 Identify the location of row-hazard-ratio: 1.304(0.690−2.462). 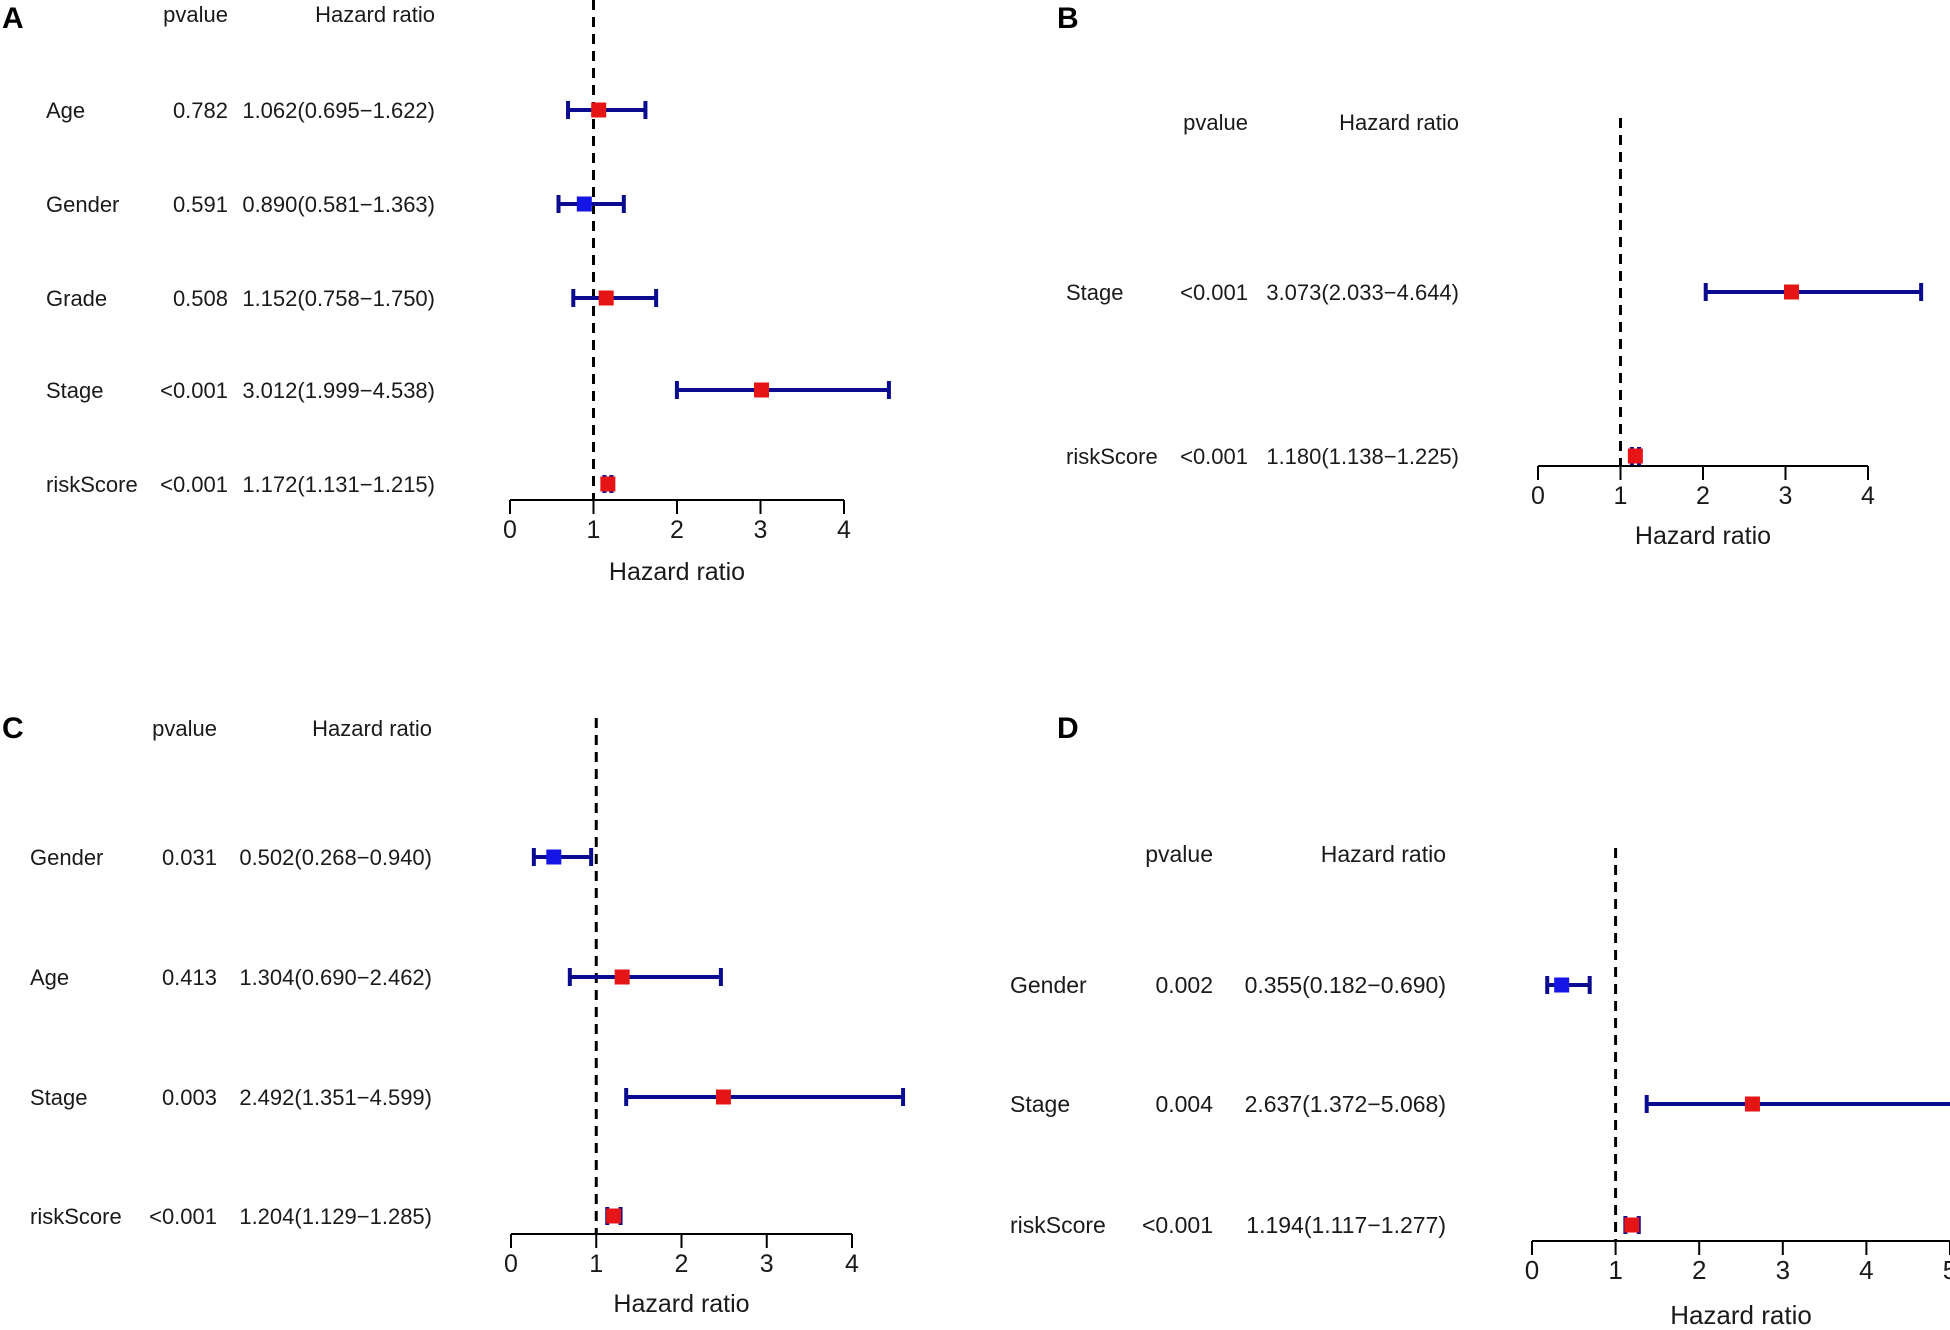
(335, 977).